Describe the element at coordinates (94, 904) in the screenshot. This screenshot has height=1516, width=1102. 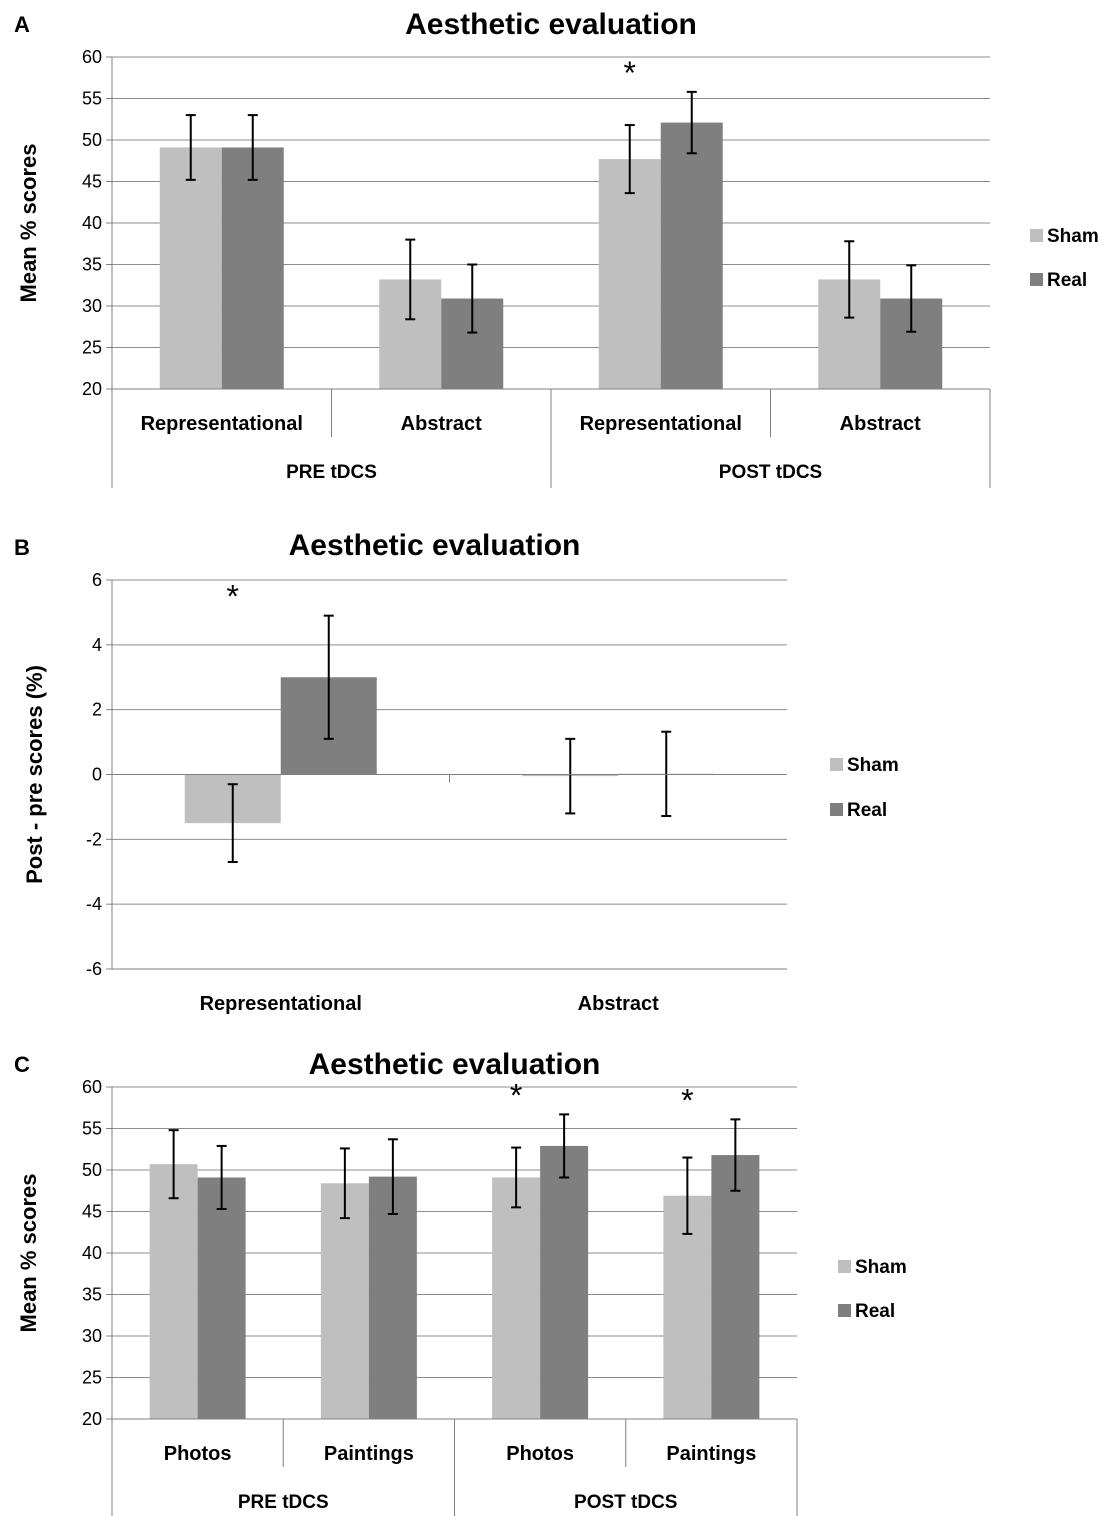
I see `y-tick-label: -4` at that location.